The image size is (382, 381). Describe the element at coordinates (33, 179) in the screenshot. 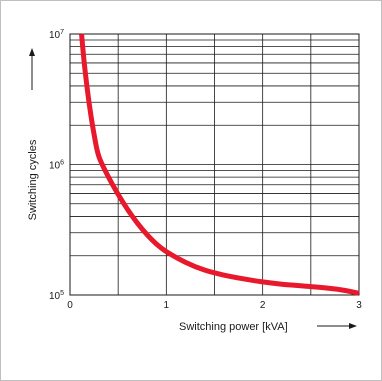

I see `y-axis-label: Switching cycles` at that location.